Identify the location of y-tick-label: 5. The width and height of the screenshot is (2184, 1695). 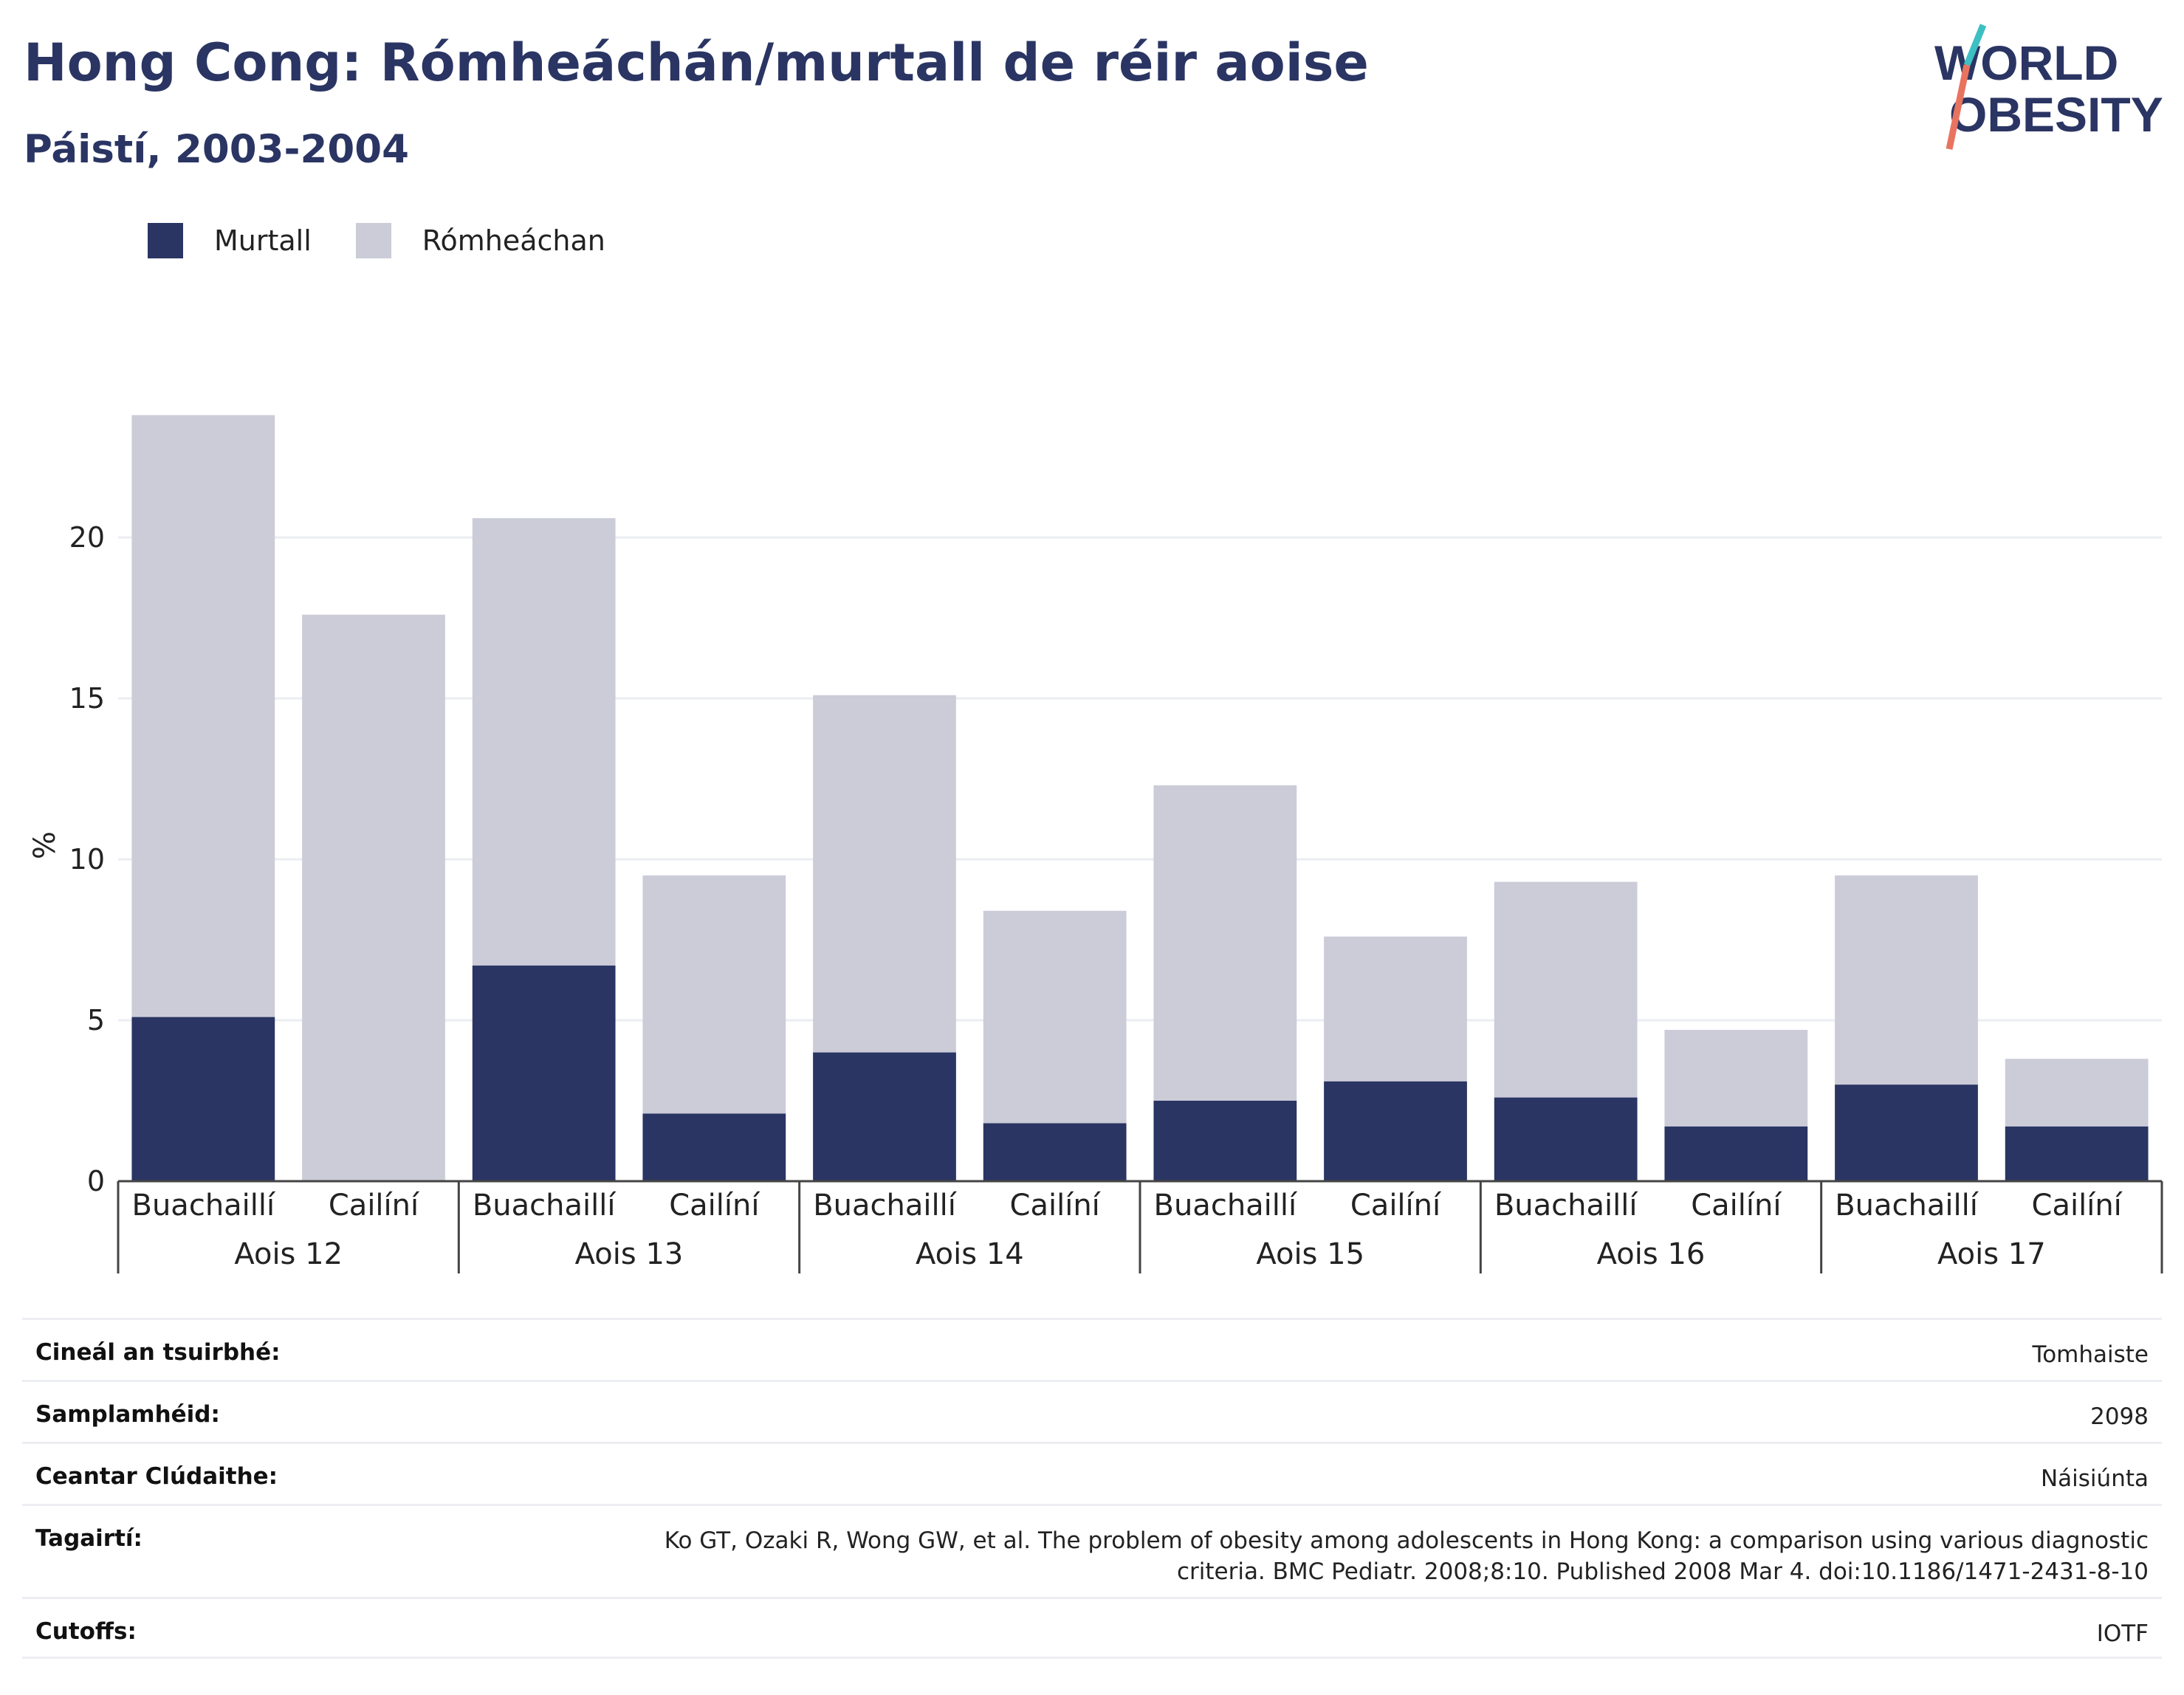
(96, 1020).